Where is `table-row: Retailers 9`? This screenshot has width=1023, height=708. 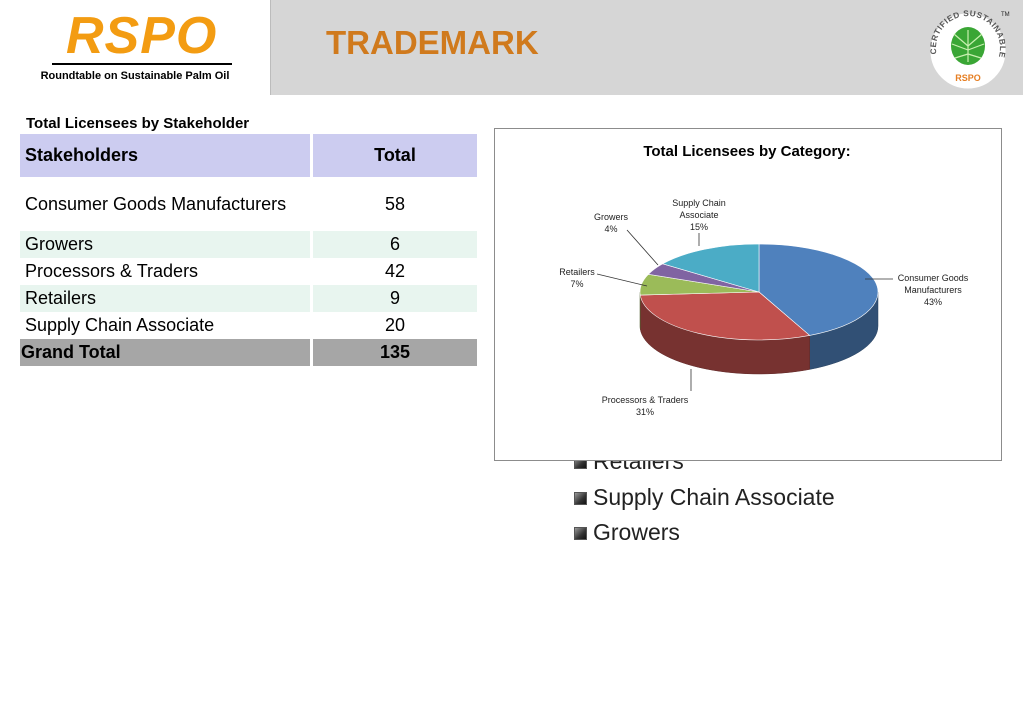 table-row: Retailers 9 is located at coordinates (248, 298).